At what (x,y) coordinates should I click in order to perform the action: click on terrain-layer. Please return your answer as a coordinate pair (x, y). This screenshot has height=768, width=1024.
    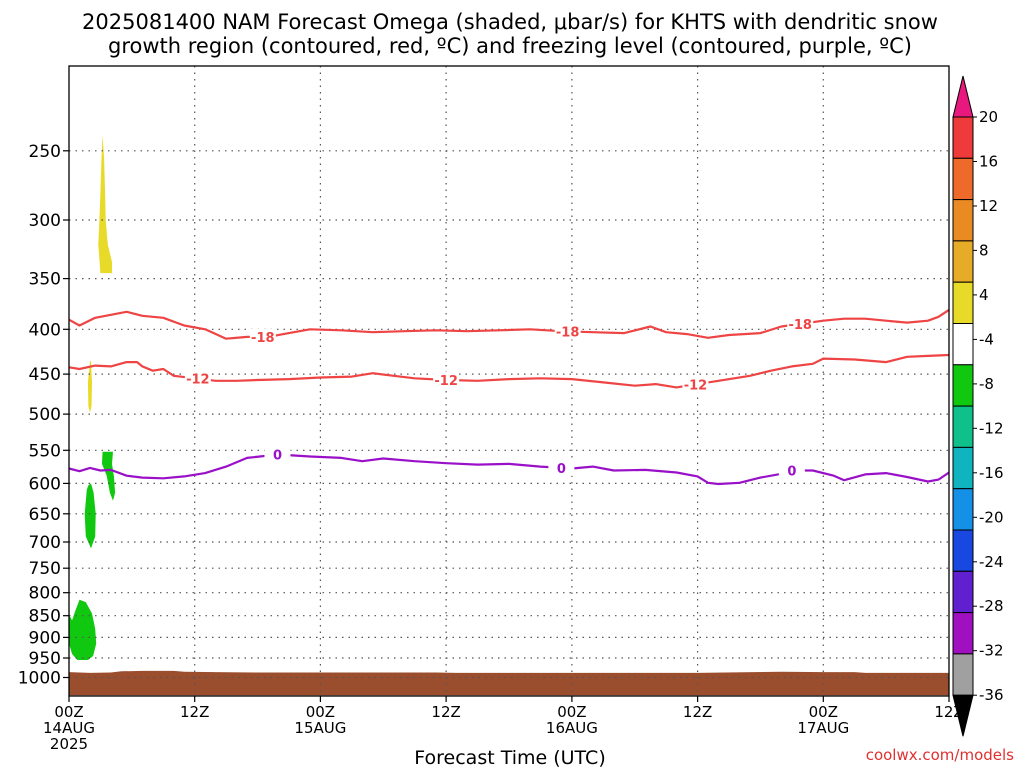
    Looking at the image, I should click on (509, 683).